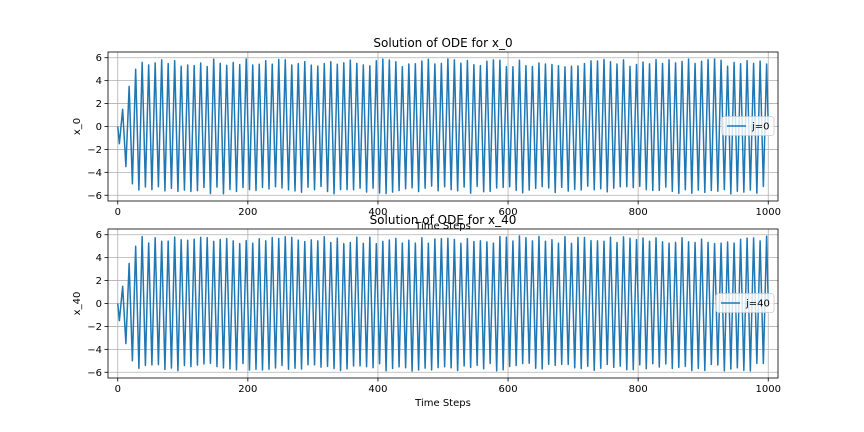 This screenshot has width=864, height=432. I want to click on legend-label: j=40, so click(757, 304).